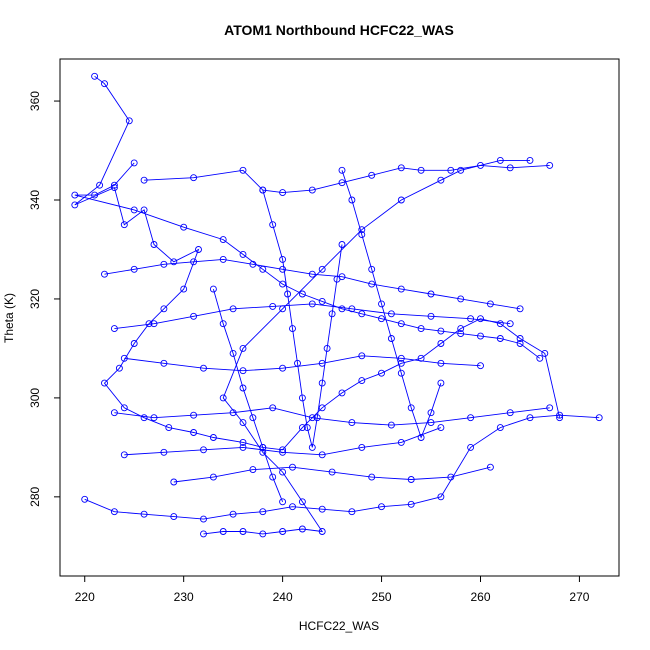 The width and height of the screenshot is (650, 650). What do you see at coordinates (339, 626) in the screenshot?
I see `x-axis-label: HCFC22_WAS` at bounding box center [339, 626].